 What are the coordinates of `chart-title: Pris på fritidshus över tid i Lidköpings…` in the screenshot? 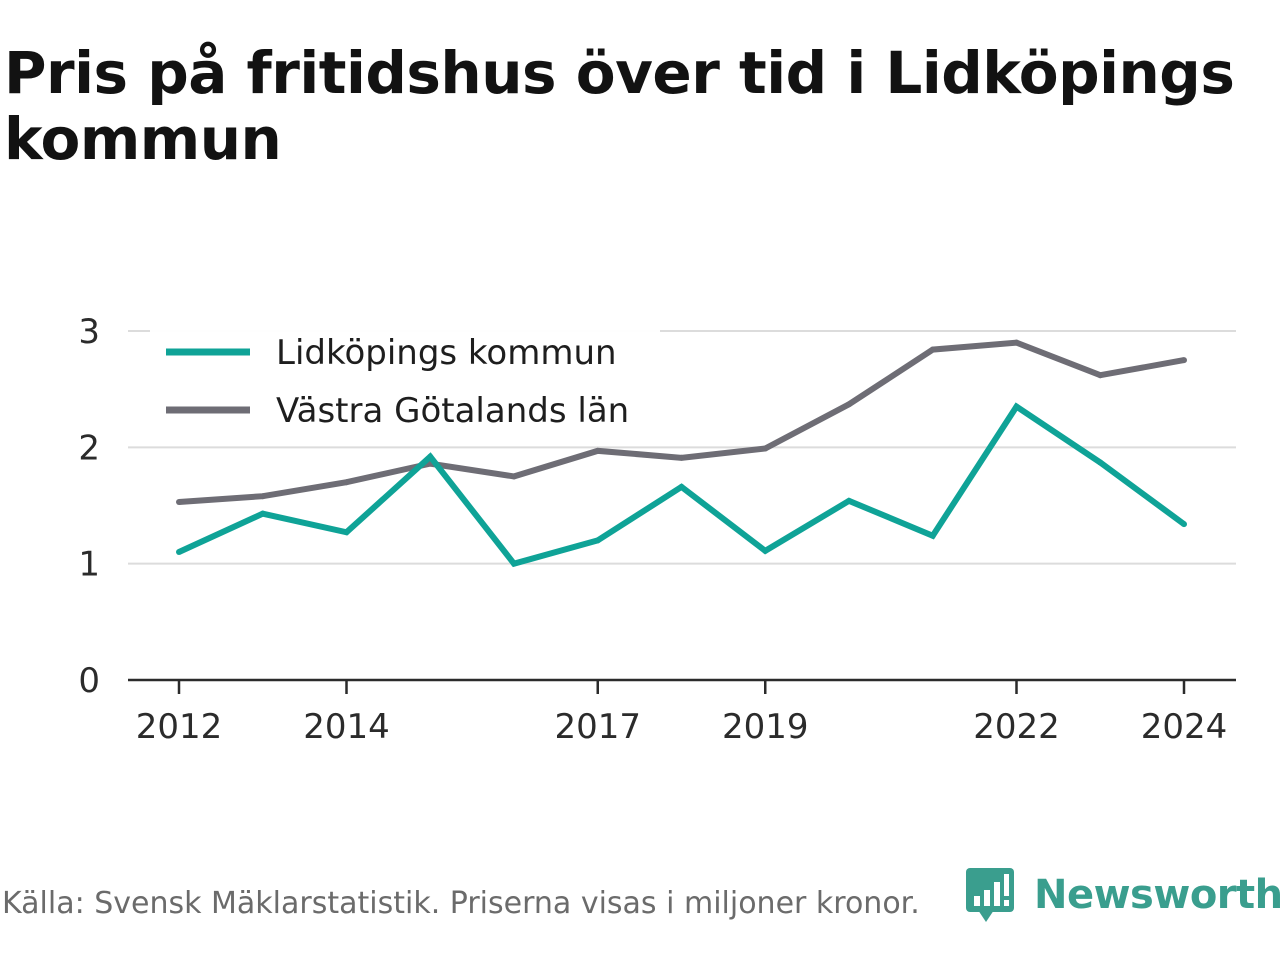 It's located at (619, 106).